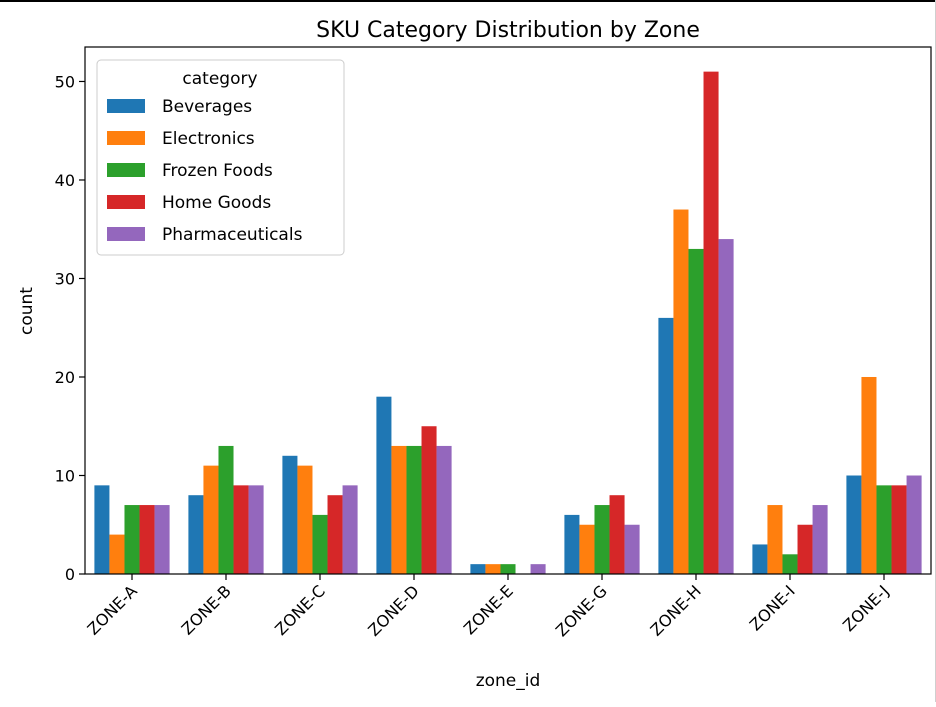  What do you see at coordinates (493, 569) in the screenshot?
I see `bar-zone-e-electronics` at bounding box center [493, 569].